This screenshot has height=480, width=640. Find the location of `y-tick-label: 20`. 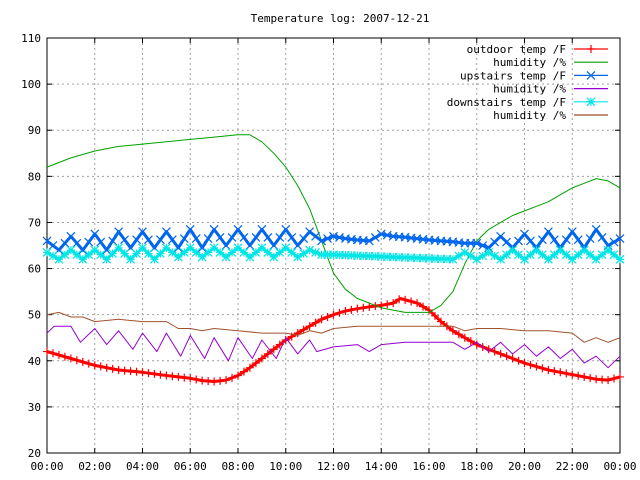

y-tick-label: 20 is located at coordinates (34, 453).